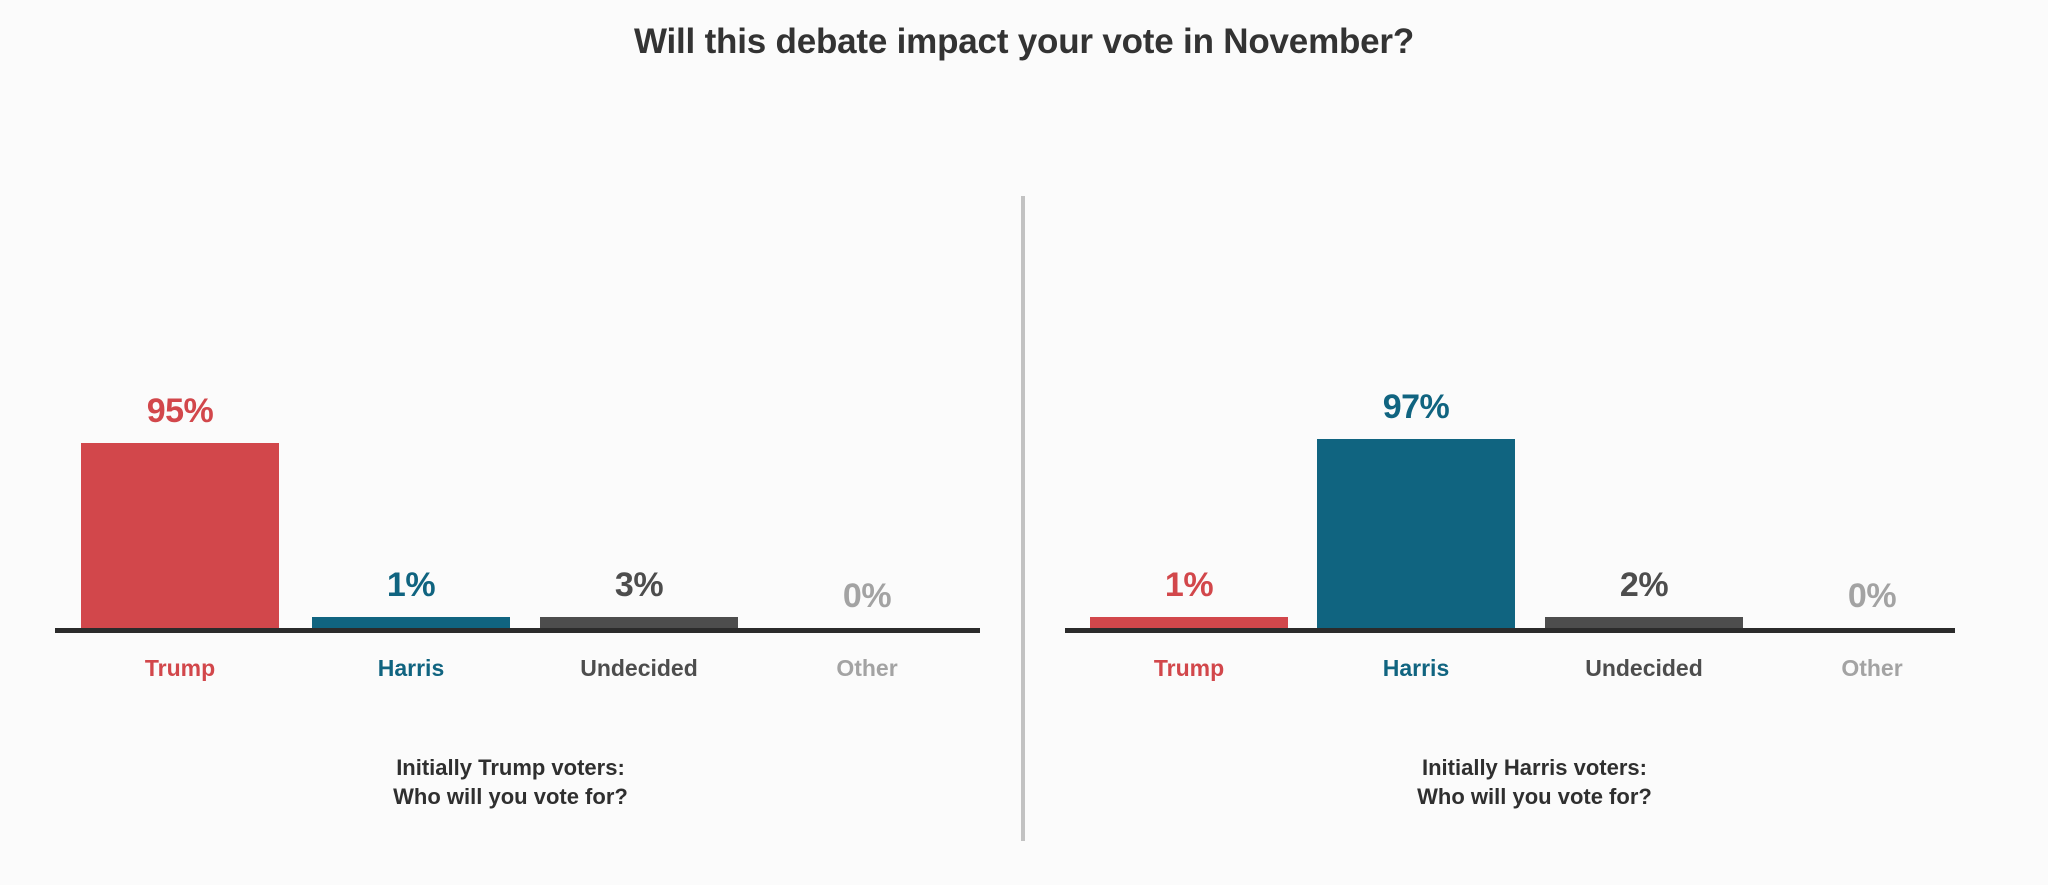 The width and height of the screenshot is (2048, 885). What do you see at coordinates (1644, 585) in the screenshot?
I see `bar-value-undecided: 2%` at bounding box center [1644, 585].